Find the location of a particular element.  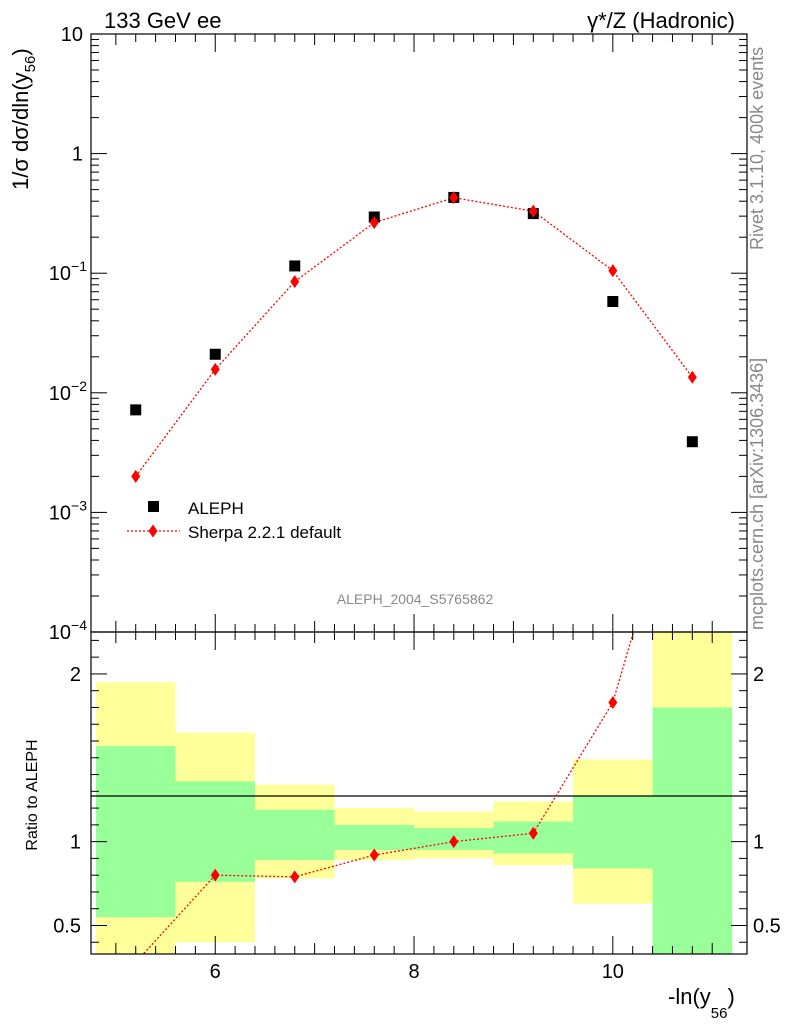

main-y-tick-label-4: 10⁻³ is located at coordinates (68, 510).